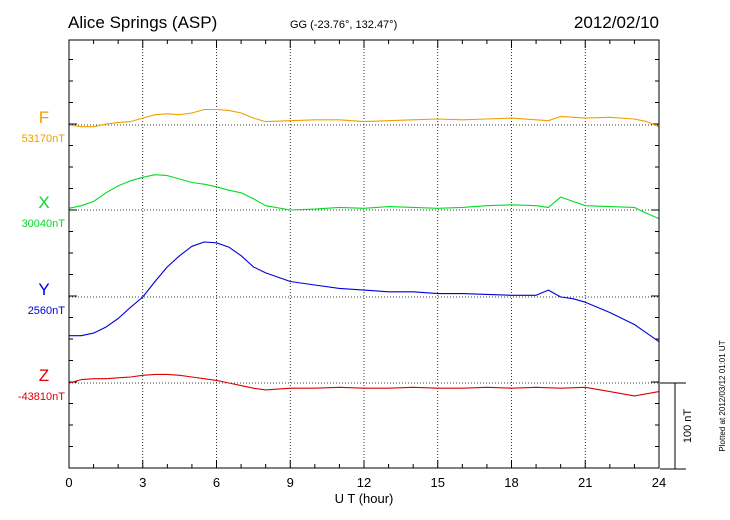 This screenshot has width=730, height=520. Describe the element at coordinates (364, 197) in the screenshot. I see `series-line-x` at that location.